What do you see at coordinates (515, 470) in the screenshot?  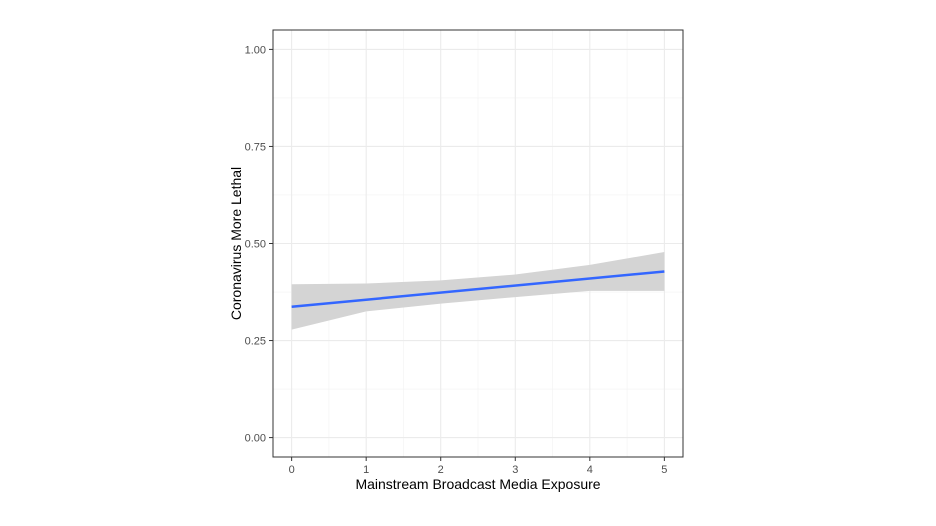 I see `x-tick-label: 3` at bounding box center [515, 470].